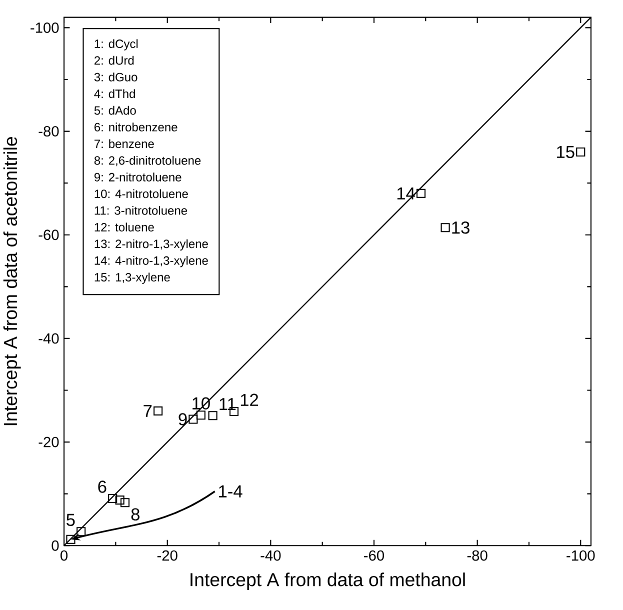 The height and width of the screenshot is (610, 623). Describe the element at coordinates (114, 60) in the screenshot. I see `annotation: 2: dUrd` at that location.